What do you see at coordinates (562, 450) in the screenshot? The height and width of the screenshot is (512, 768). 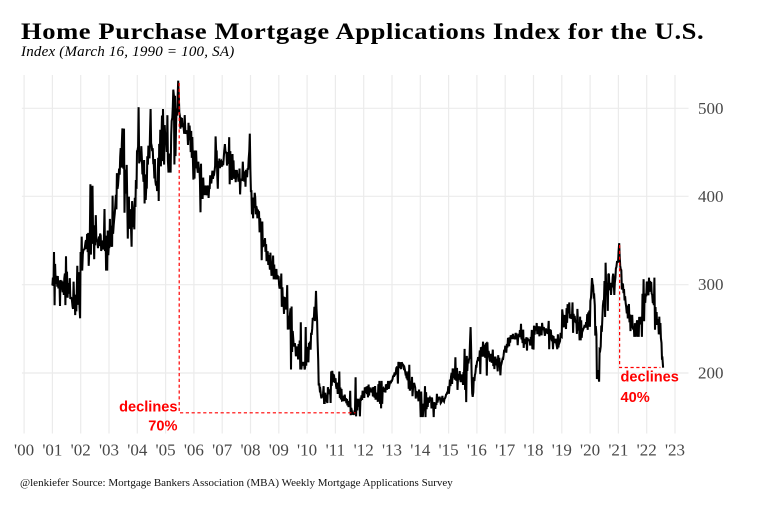 I see `svg-text: '19` at bounding box center [562, 450].